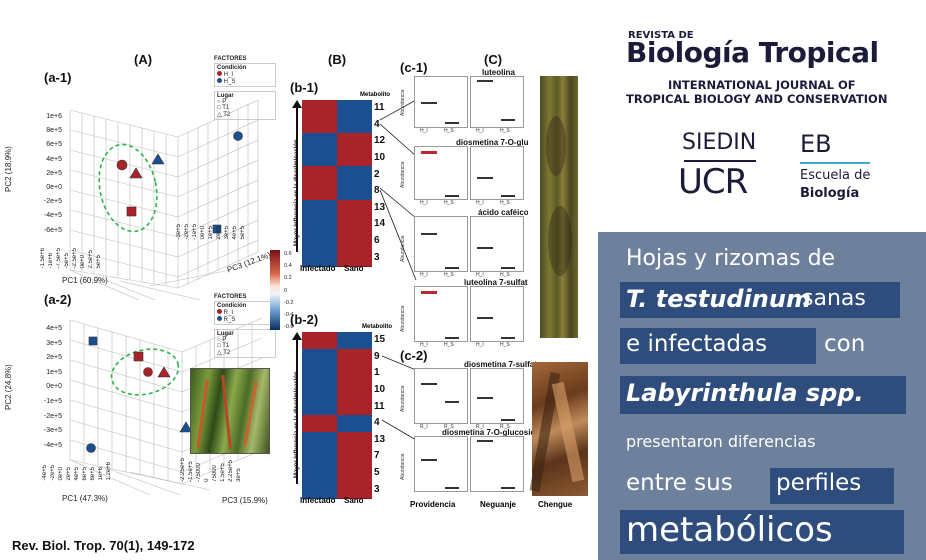  I want to click on citation: Rev. Biol. Trop. 70(1), 149-172, so click(103, 545).